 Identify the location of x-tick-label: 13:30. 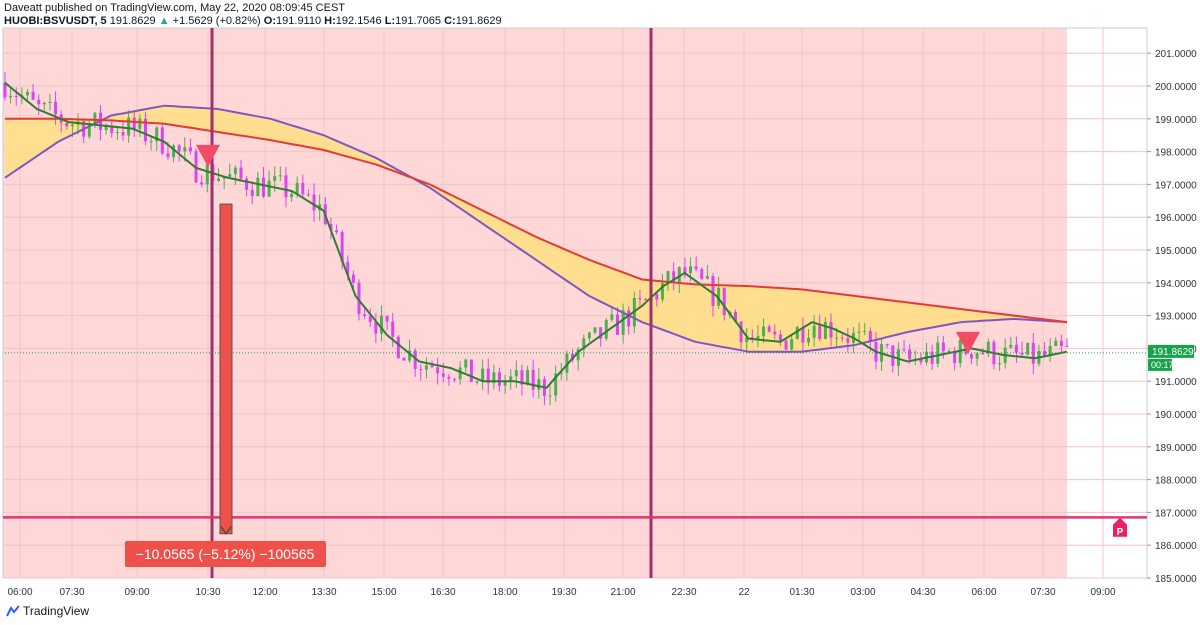
(323, 592).